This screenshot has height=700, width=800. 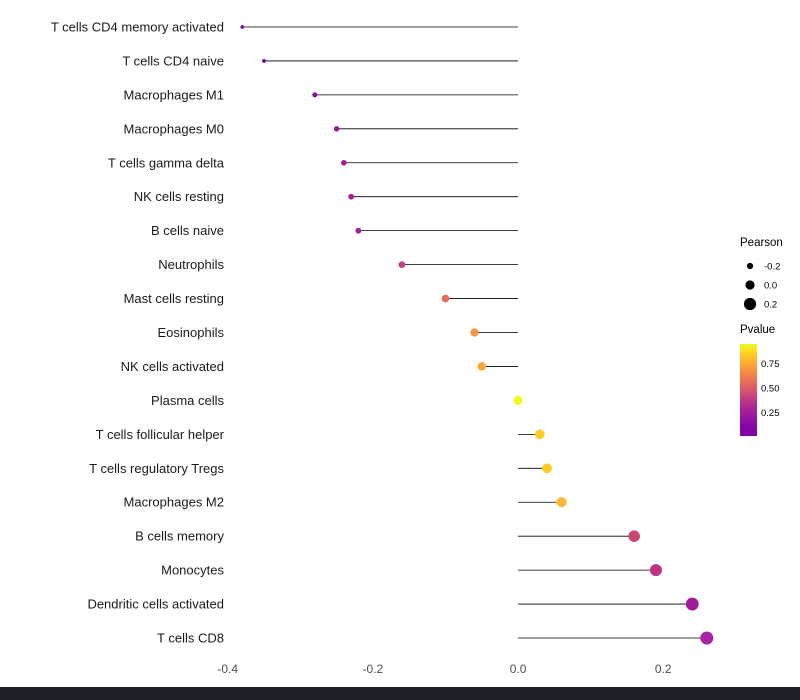 What do you see at coordinates (770, 286) in the screenshot?
I see `size-legend-label: 0.0` at bounding box center [770, 286].